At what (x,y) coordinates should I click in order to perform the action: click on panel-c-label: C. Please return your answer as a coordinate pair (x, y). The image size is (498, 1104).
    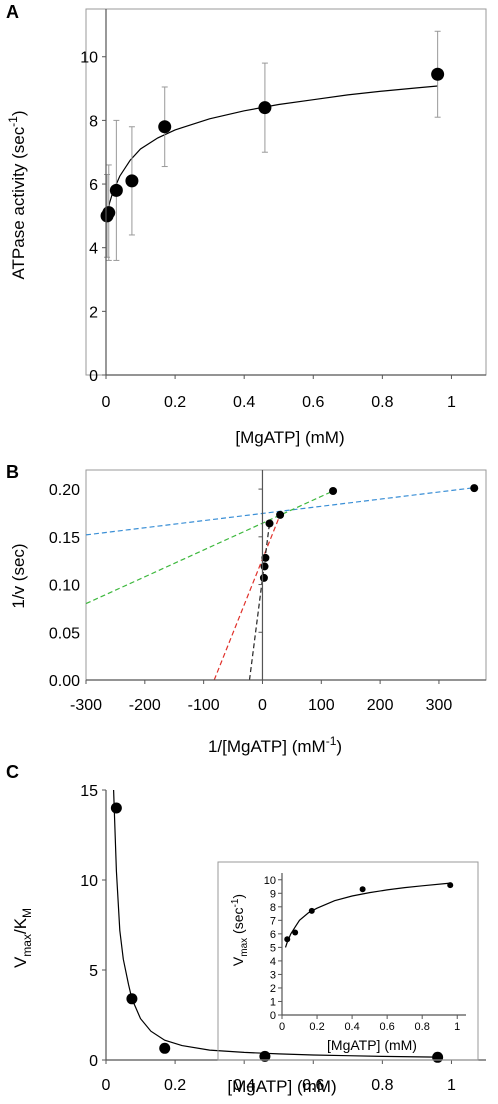
    Looking at the image, I should click on (12, 772).